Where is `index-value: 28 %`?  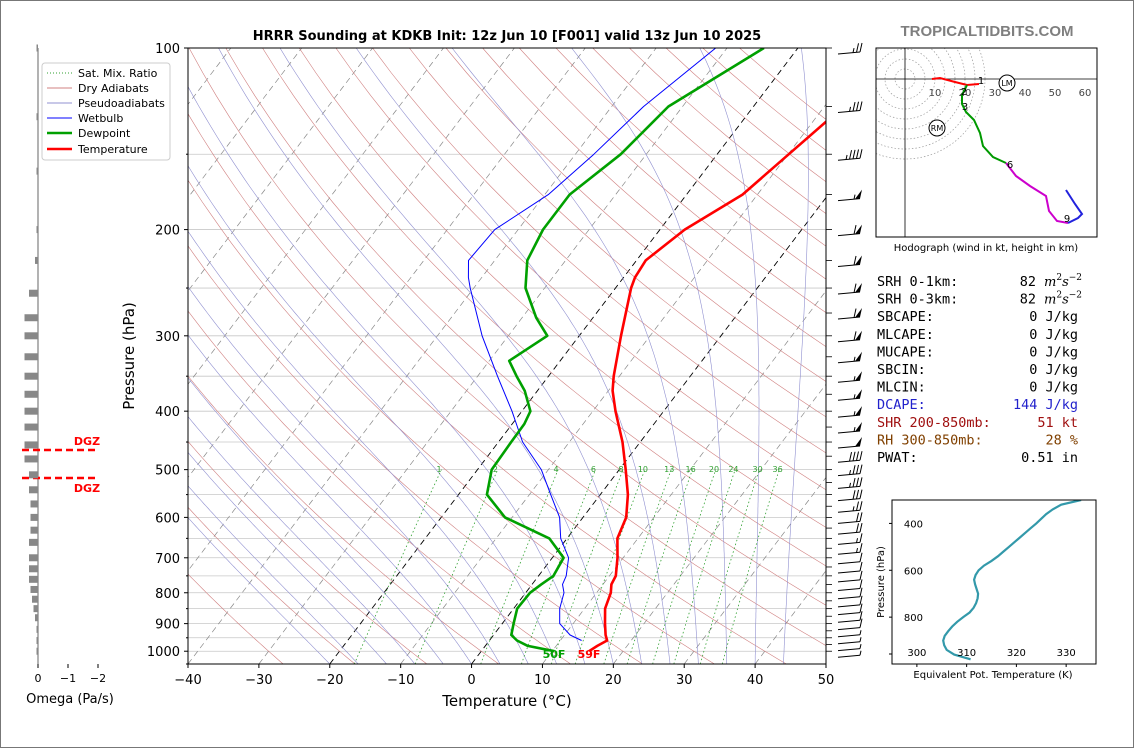 index-value: 28 % is located at coordinates (1061, 440).